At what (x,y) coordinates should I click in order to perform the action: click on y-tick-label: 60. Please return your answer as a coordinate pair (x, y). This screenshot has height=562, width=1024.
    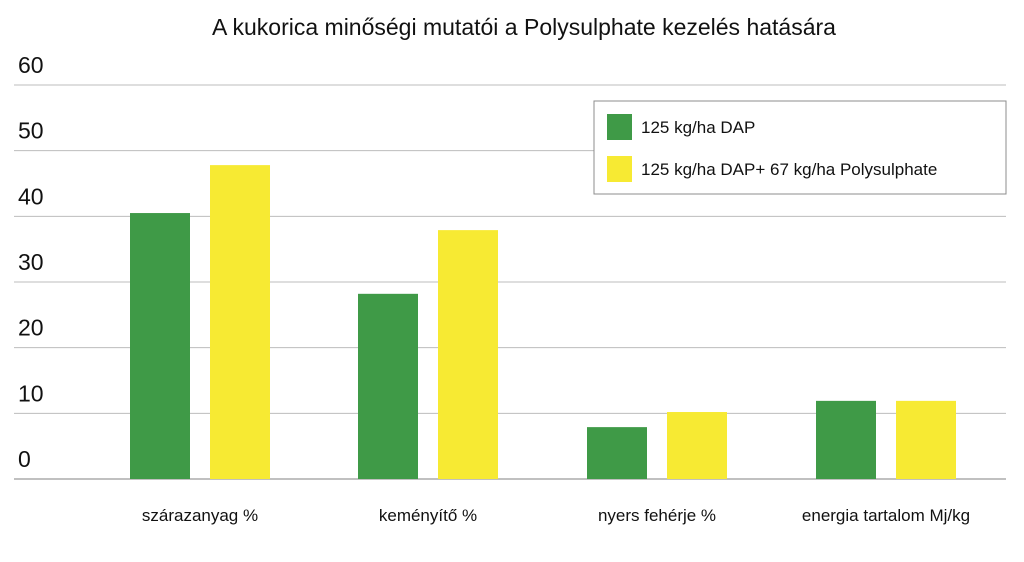
    Looking at the image, I should click on (31, 65).